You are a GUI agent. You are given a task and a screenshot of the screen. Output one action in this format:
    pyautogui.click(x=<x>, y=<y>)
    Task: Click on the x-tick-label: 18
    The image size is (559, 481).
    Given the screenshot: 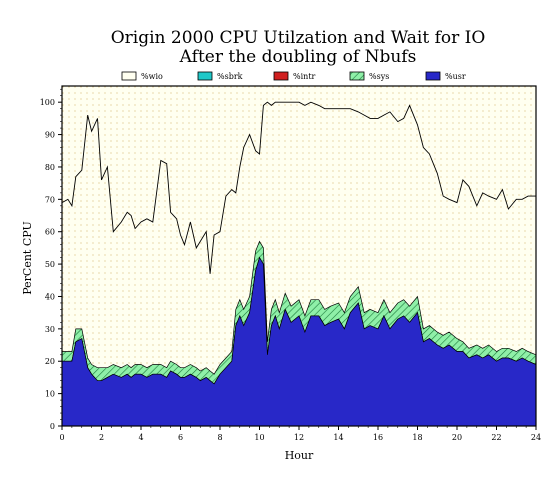 What is the action you would take?
    pyautogui.click(x=417, y=437)
    